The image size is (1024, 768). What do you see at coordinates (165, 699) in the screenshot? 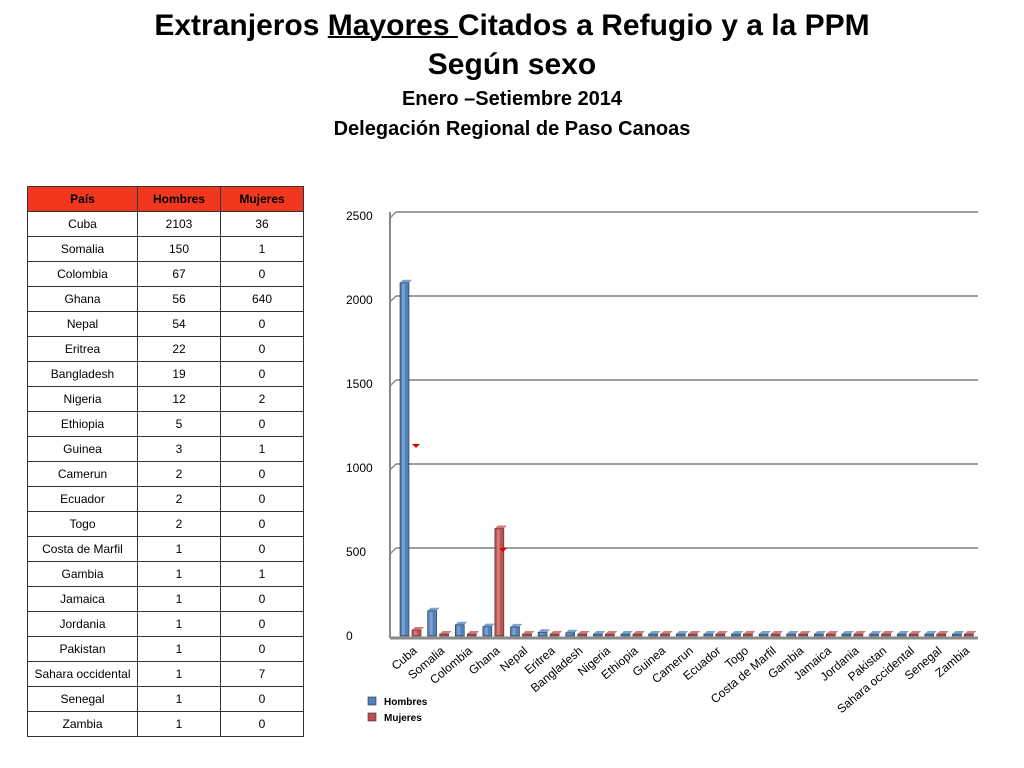
I see `table-row: Senegal 1 0` at bounding box center [165, 699].